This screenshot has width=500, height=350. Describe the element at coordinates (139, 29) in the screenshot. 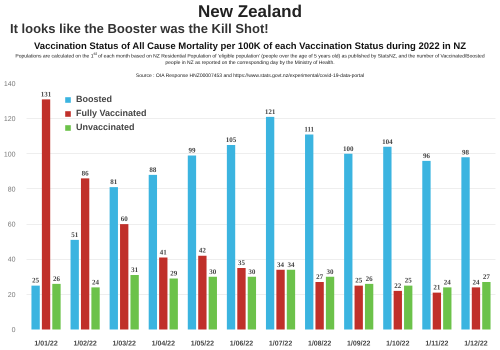

I see `chart-subtitle: It looks like the Booster was the Kill Shot!` at that location.